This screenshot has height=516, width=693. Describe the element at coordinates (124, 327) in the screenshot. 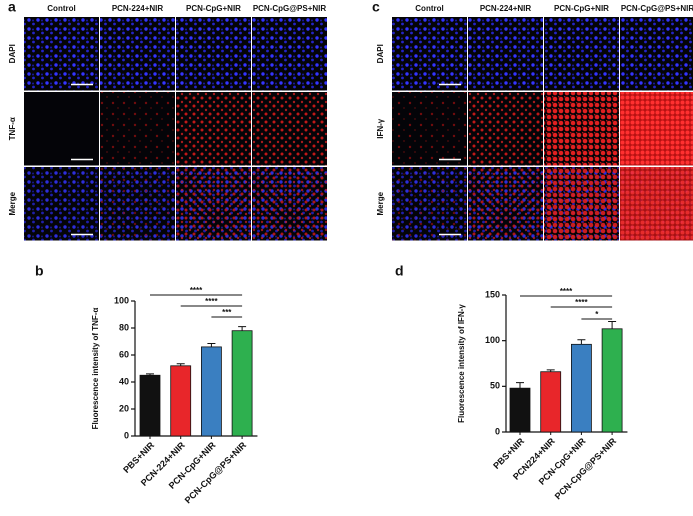

I see `y-tick-label: 80` at that location.